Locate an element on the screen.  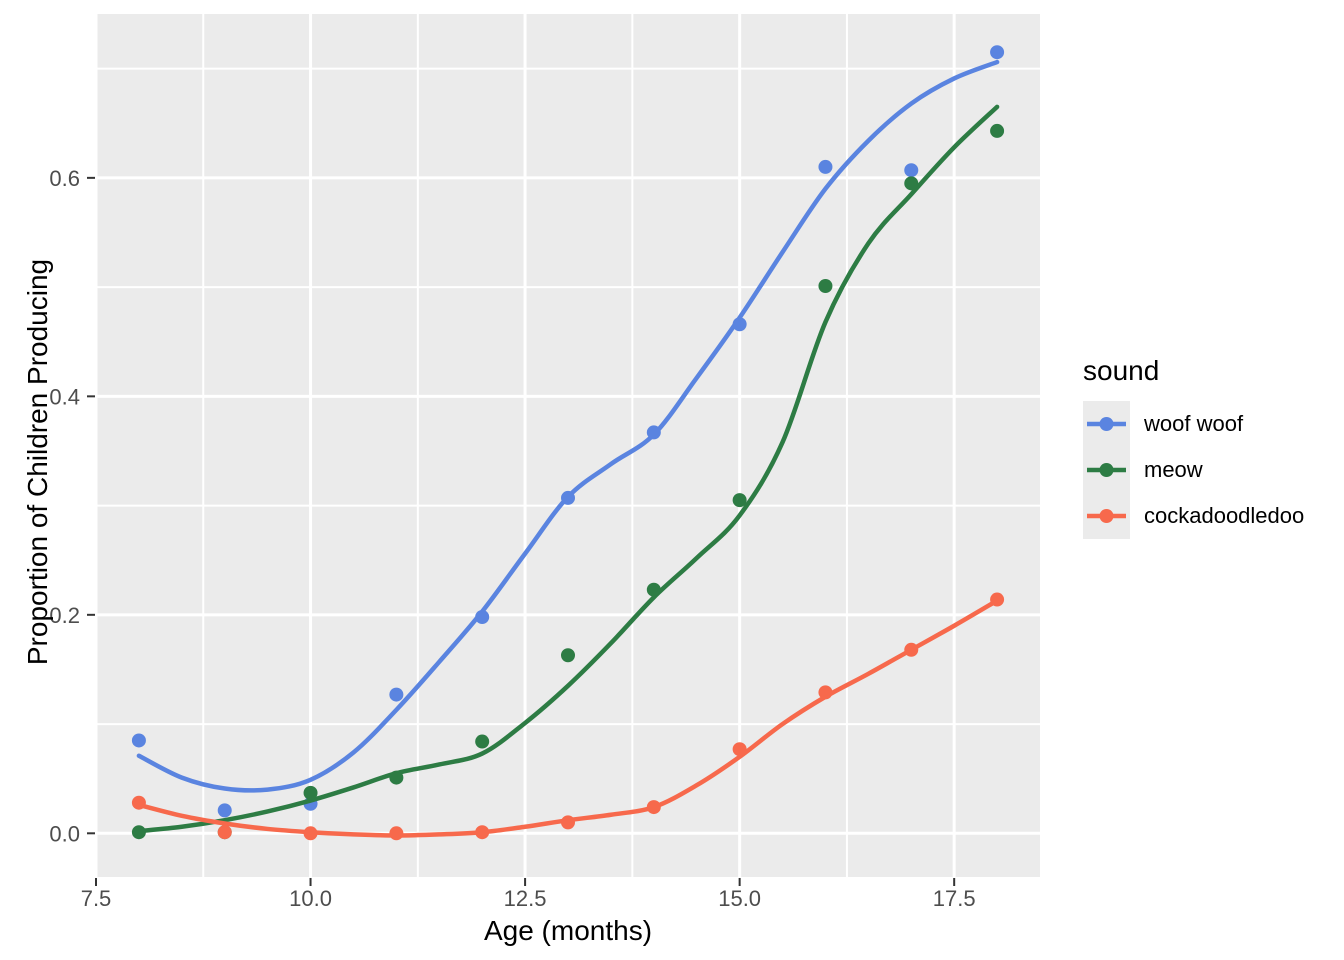
legend-key-cockadoodledoo is located at coordinates (1106, 516).